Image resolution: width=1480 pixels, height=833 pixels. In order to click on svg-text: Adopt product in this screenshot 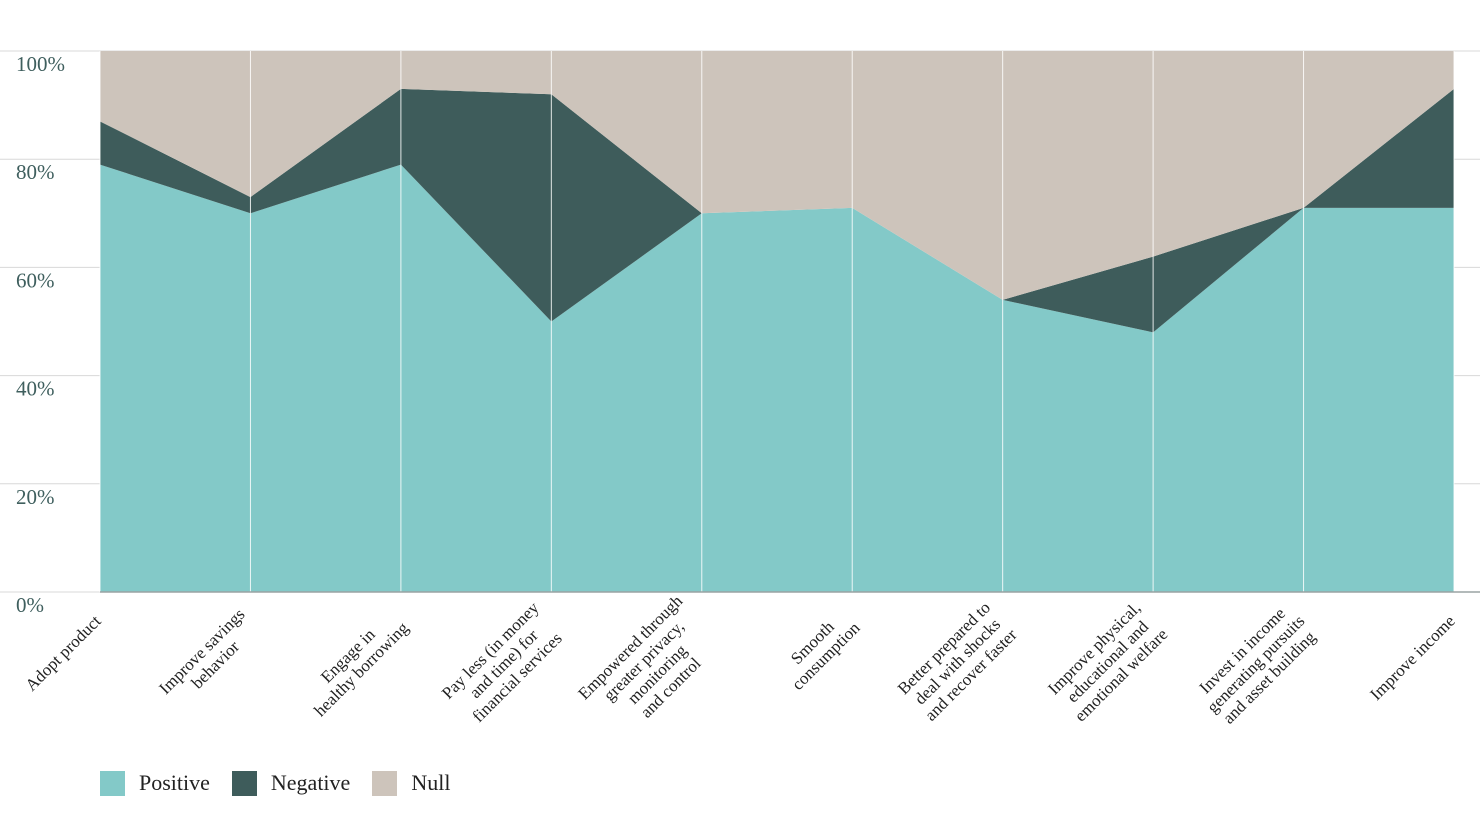, I will do `click(63, 652)`.